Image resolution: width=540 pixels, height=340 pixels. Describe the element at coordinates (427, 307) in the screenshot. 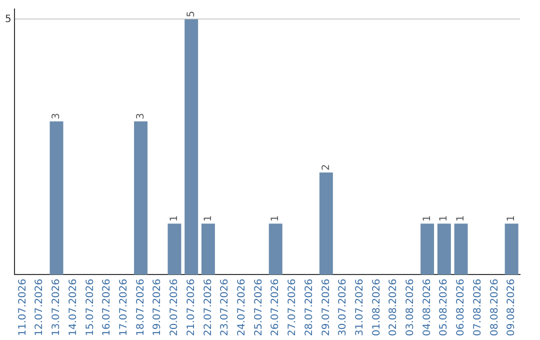

I see `x-tick-label: 04.08.2026` at that location.